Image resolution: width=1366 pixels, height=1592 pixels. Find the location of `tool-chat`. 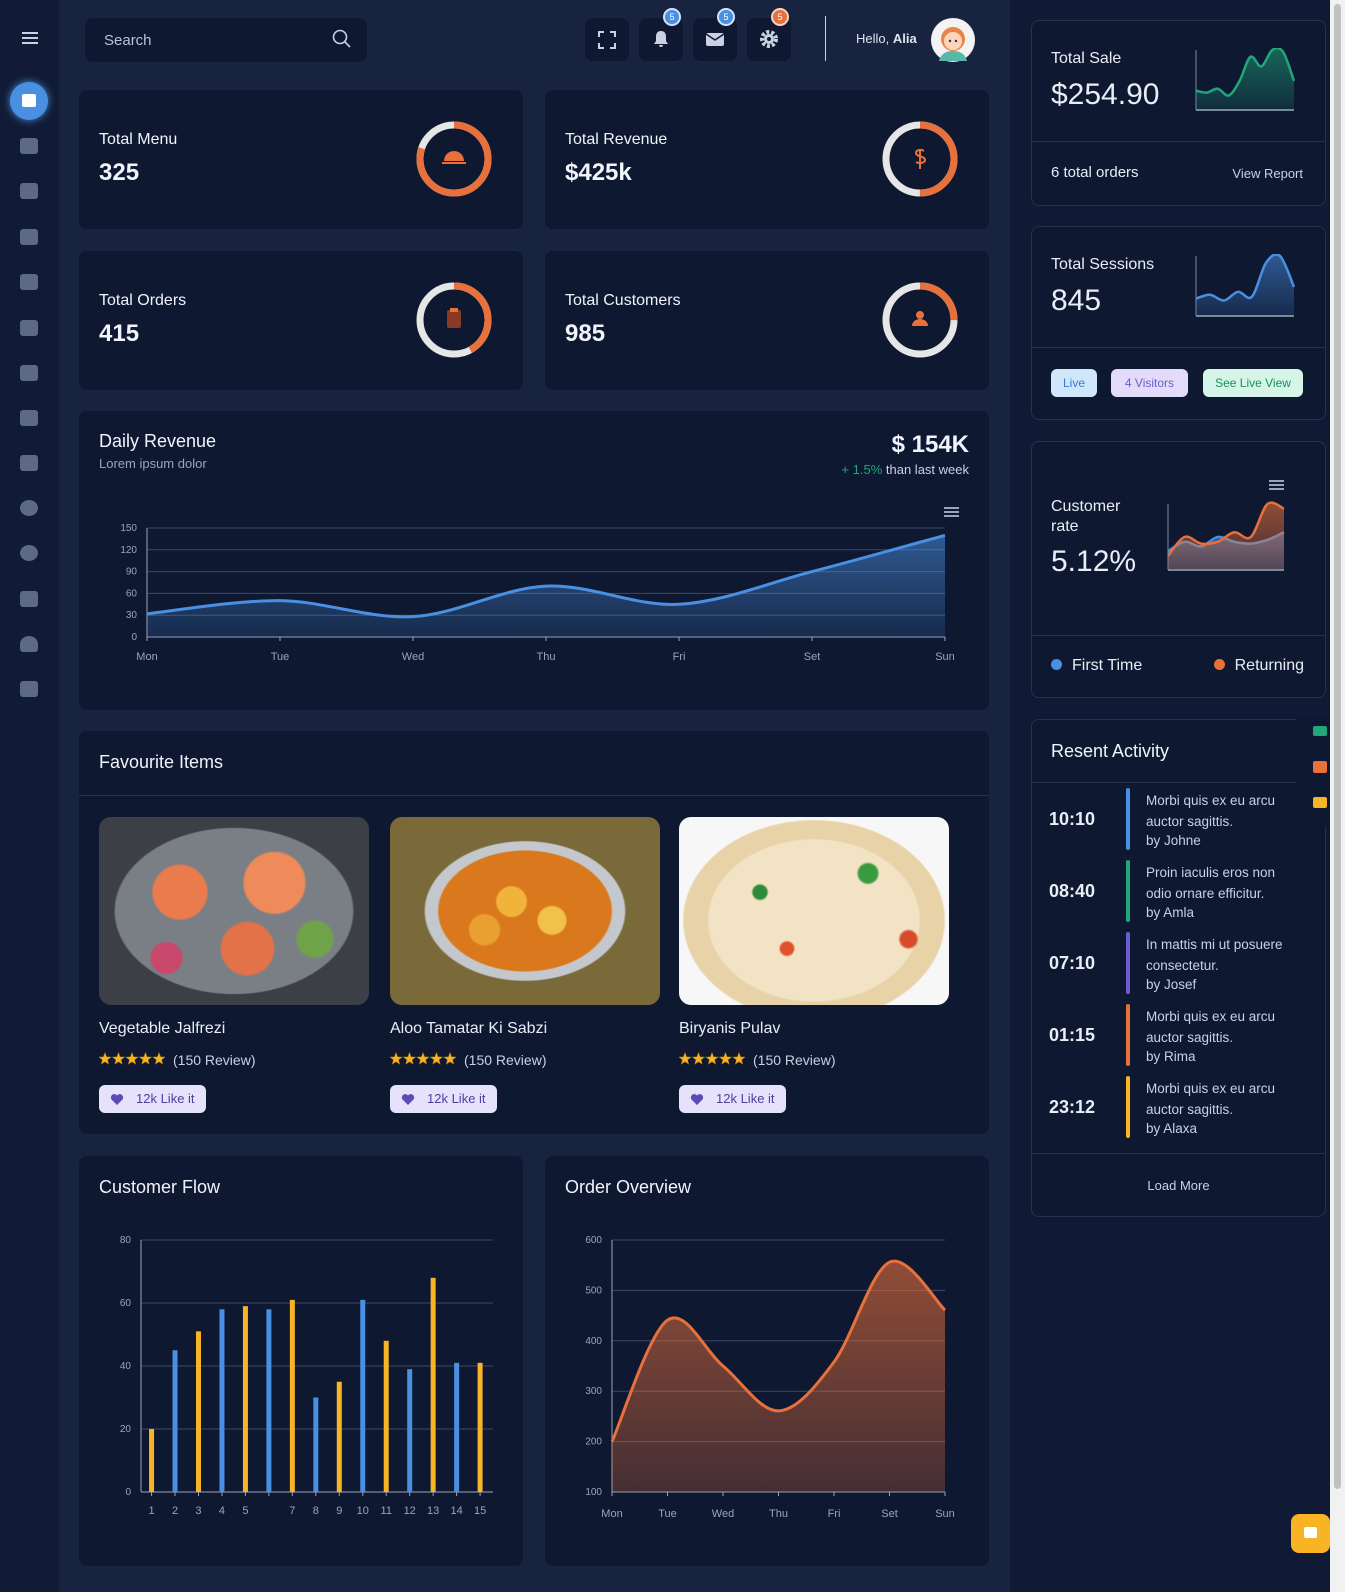

tool-chat is located at coordinates (1320, 802).